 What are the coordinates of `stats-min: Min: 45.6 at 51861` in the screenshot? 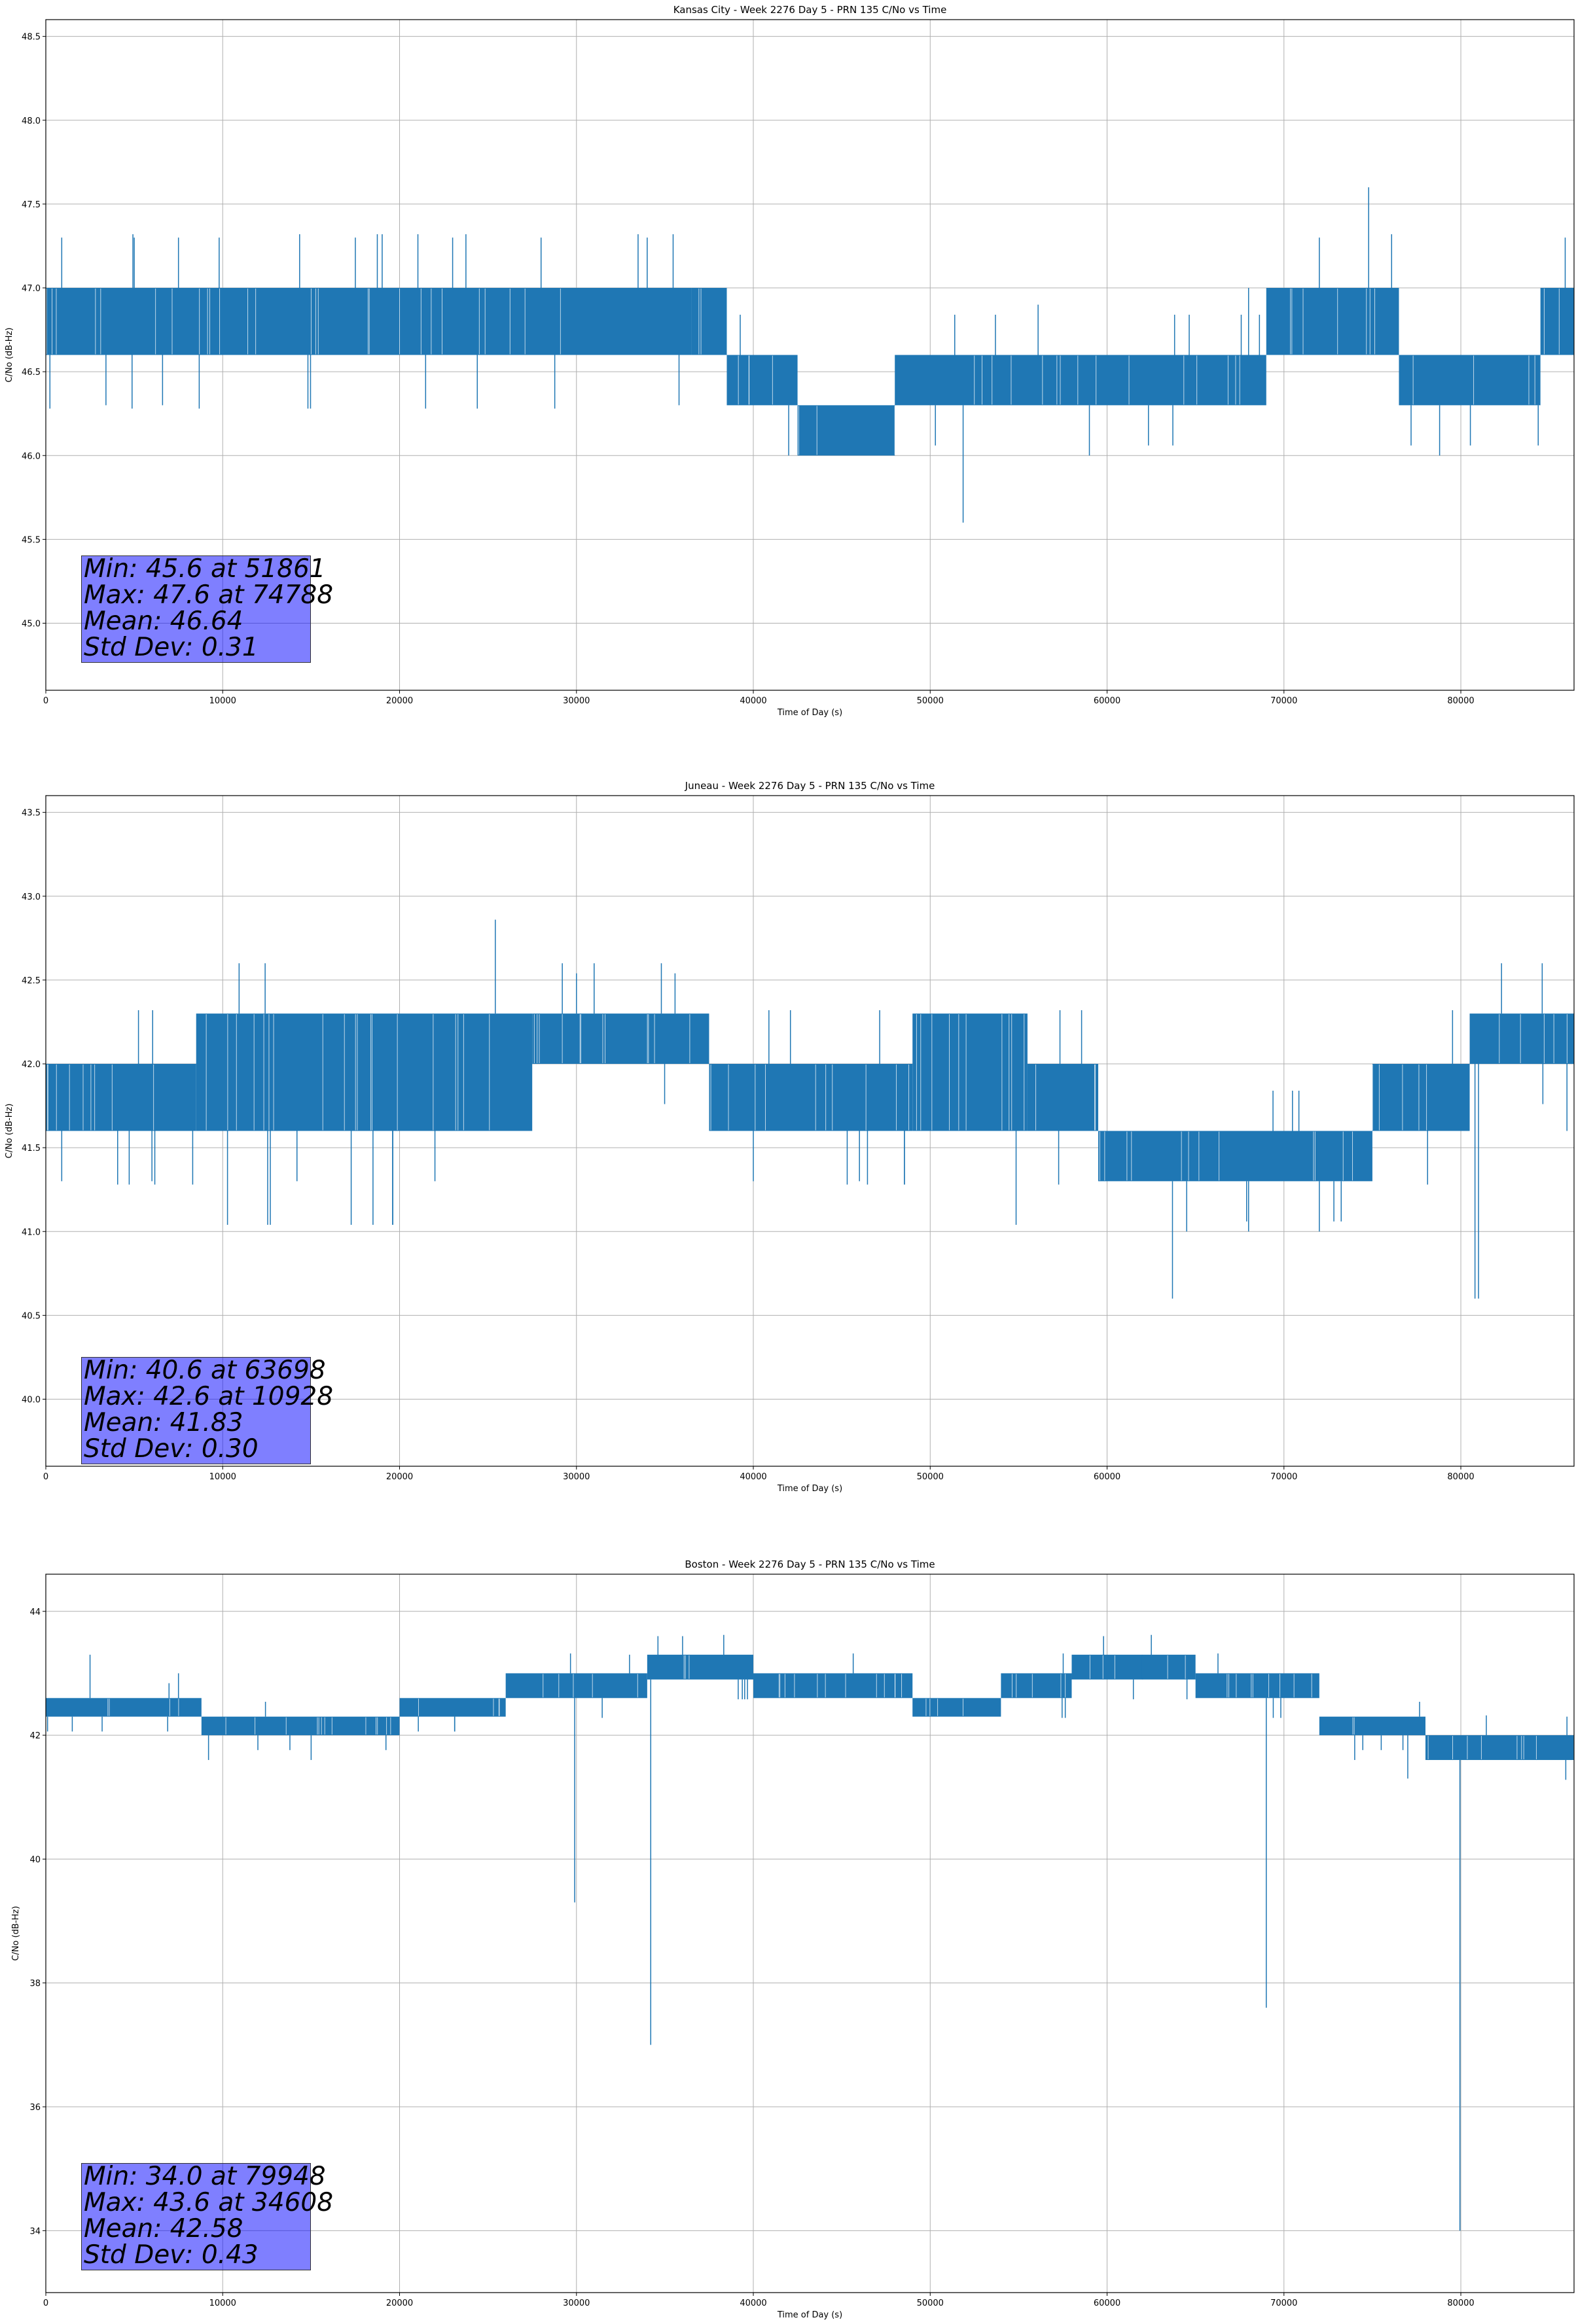 It's located at (205, 569).